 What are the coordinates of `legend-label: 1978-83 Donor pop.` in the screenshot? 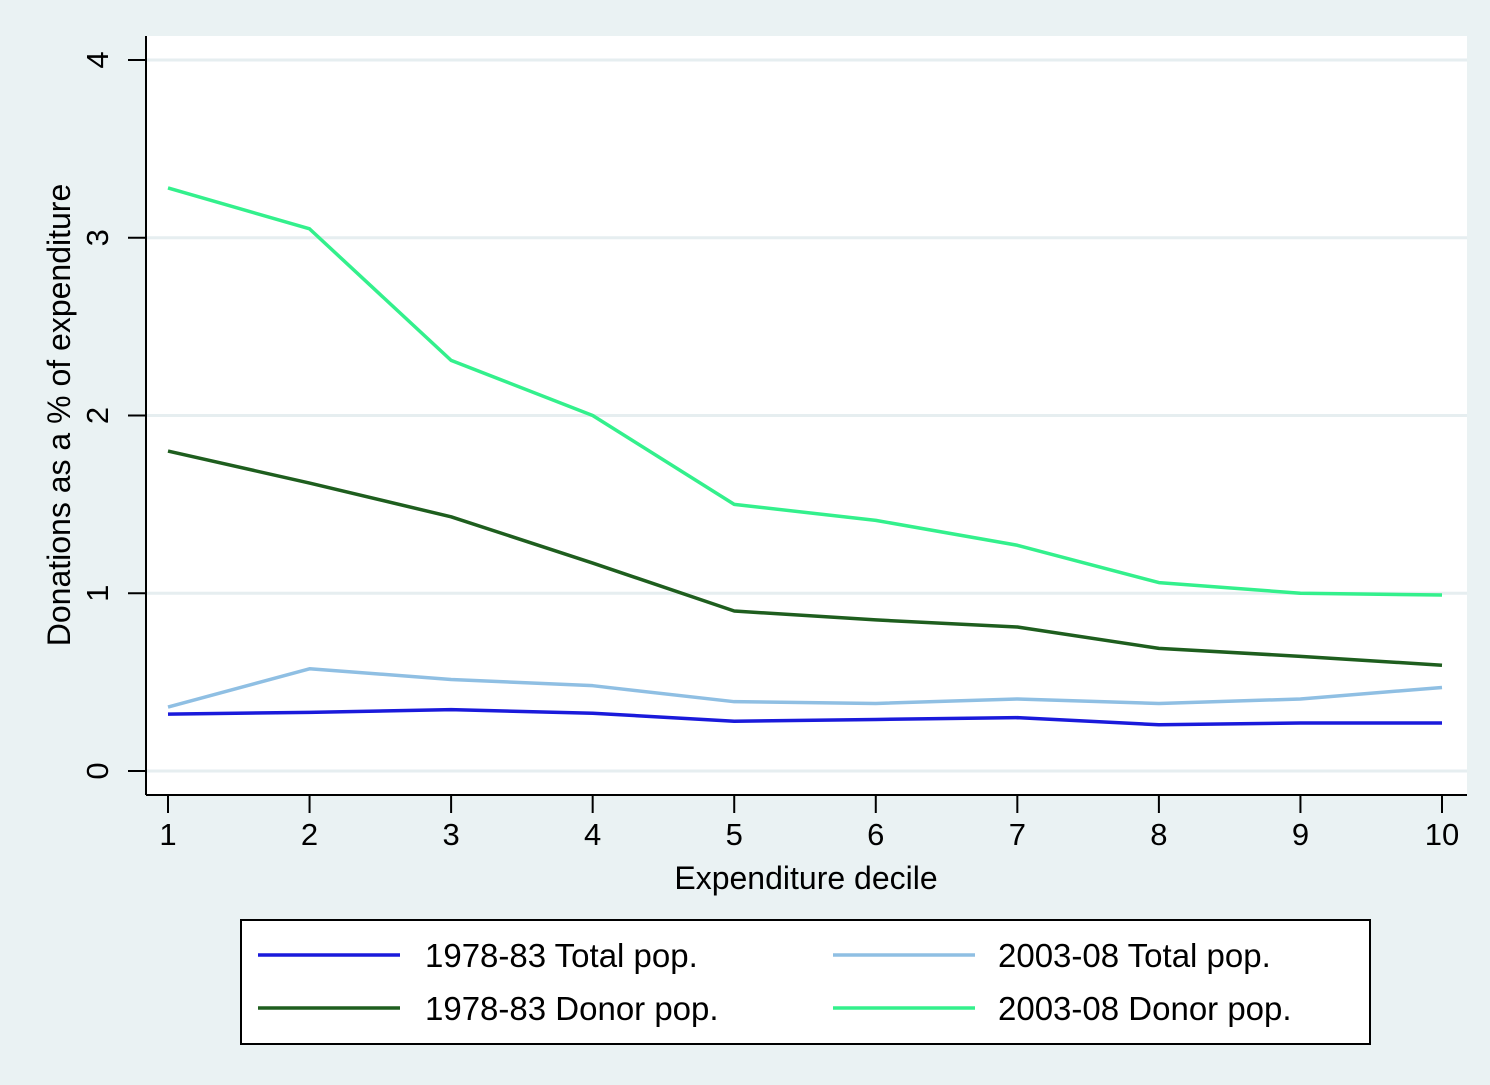 It's located at (572, 1008).